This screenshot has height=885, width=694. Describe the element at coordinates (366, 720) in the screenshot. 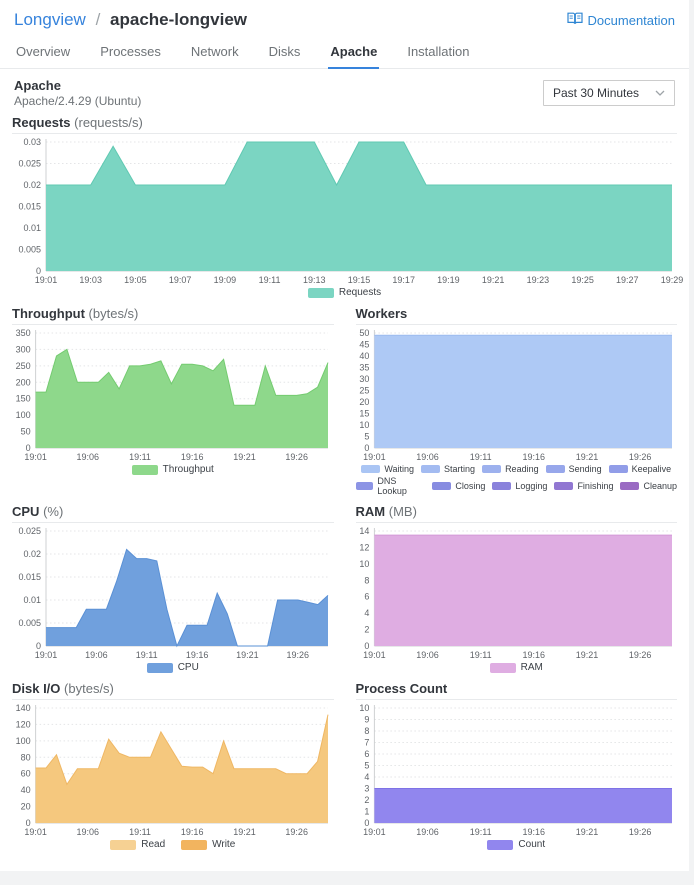

I see `svg-text: 9` at that location.